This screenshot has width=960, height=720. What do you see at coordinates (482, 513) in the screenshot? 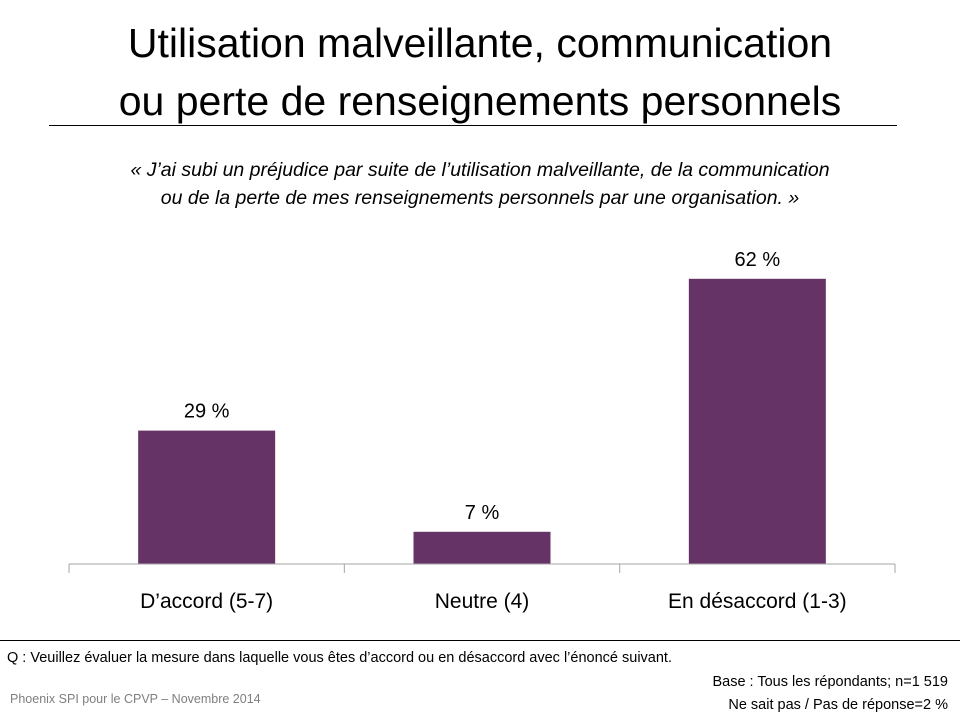
I see `data-label-2: 7 %` at bounding box center [482, 513].